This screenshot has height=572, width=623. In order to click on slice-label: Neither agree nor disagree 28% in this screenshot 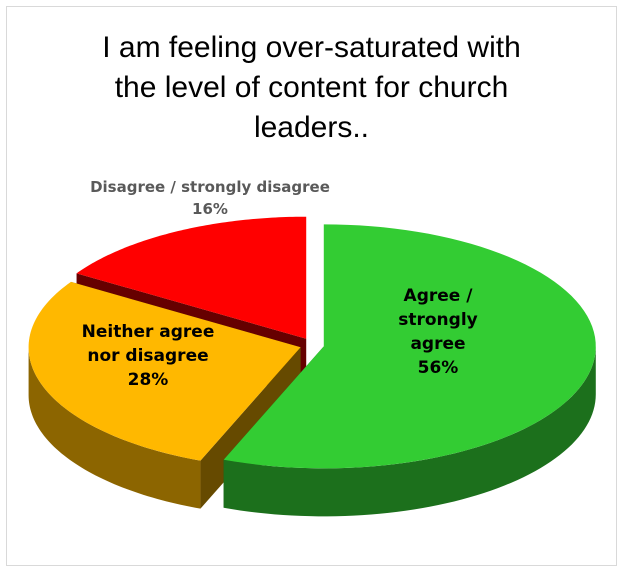, I will do `click(148, 356)`.